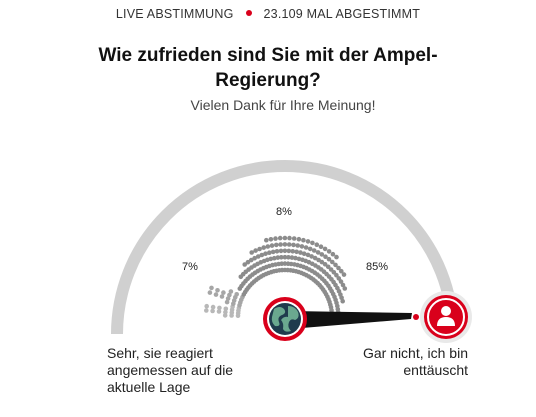  What do you see at coordinates (446, 317) in the screenshot?
I see `user-icon` at bounding box center [446, 317].